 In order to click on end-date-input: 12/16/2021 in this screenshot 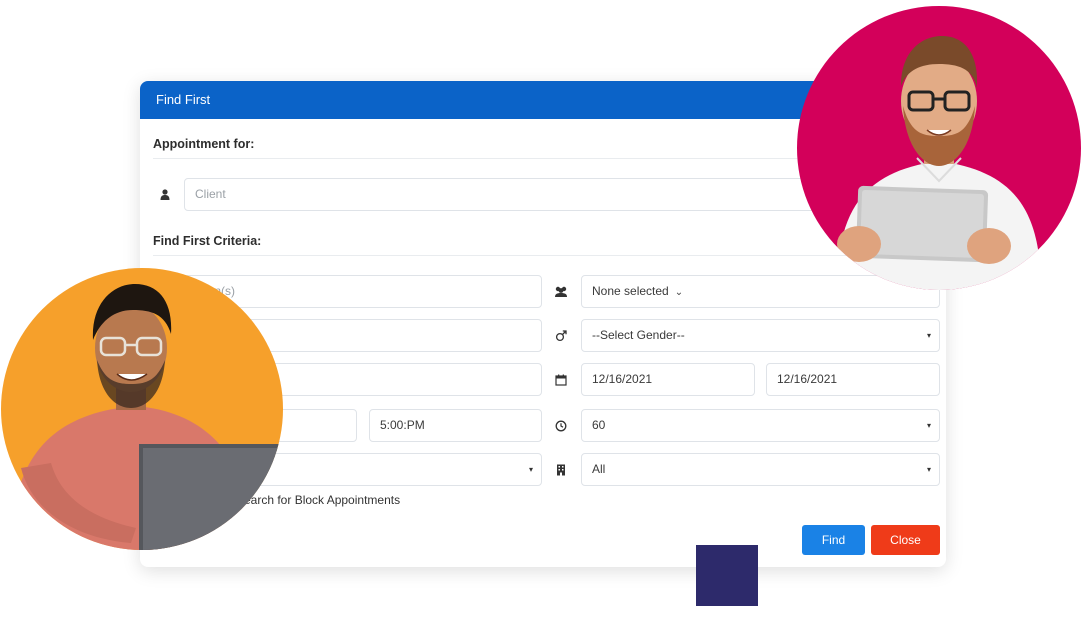, I will do `click(853, 379)`.